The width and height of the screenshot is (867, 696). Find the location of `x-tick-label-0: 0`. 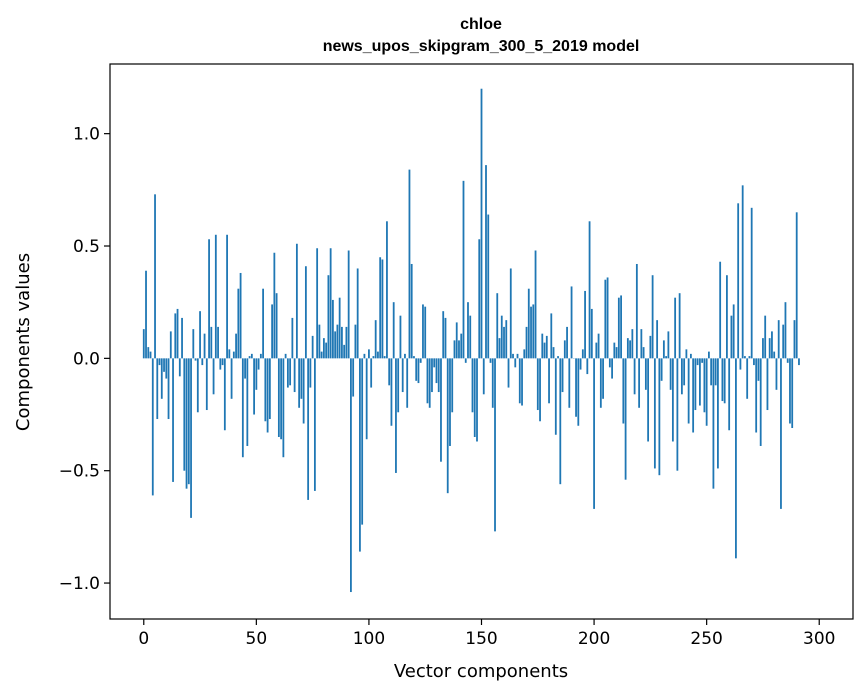

x-tick-label-0: 0 is located at coordinates (143, 639).